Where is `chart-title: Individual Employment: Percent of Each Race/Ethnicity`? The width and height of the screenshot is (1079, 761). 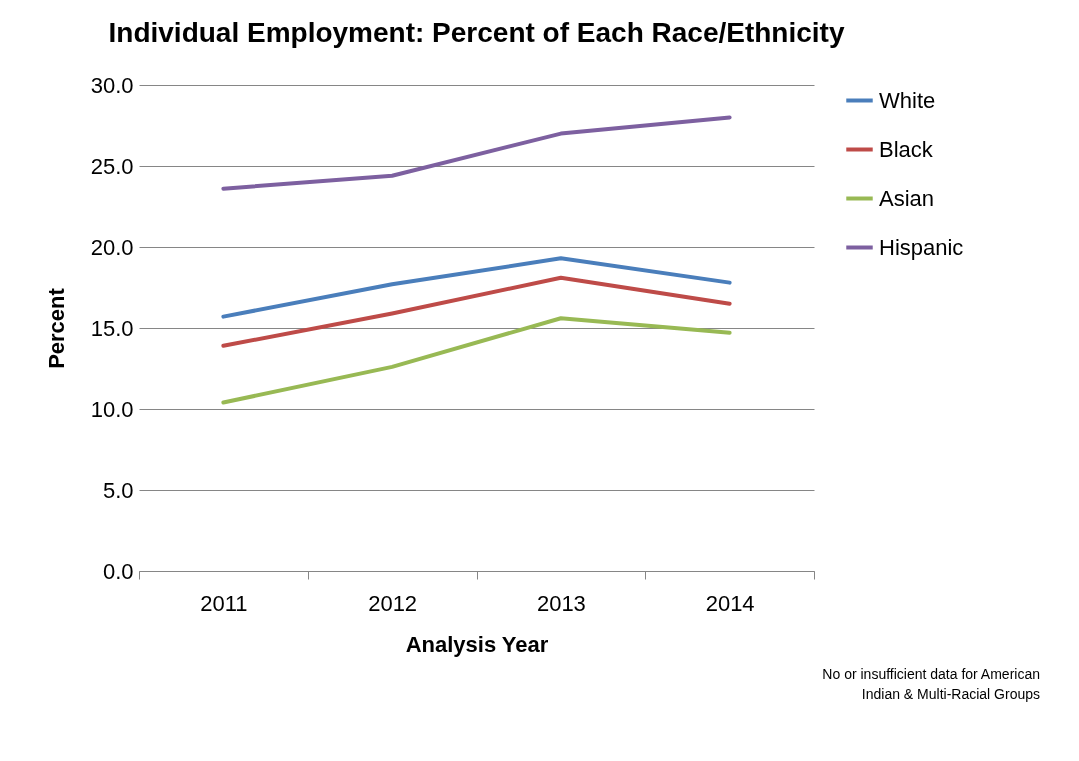 chart-title: Individual Employment: Percent of Each Race/Ethnicity is located at coordinates (476, 32).